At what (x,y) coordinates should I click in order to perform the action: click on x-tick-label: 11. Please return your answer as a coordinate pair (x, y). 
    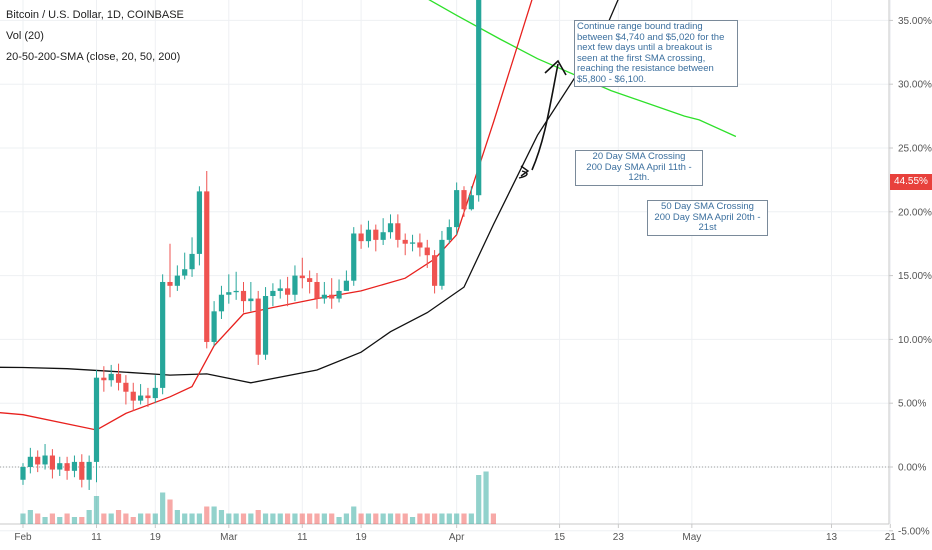
    Looking at the image, I should click on (96, 537).